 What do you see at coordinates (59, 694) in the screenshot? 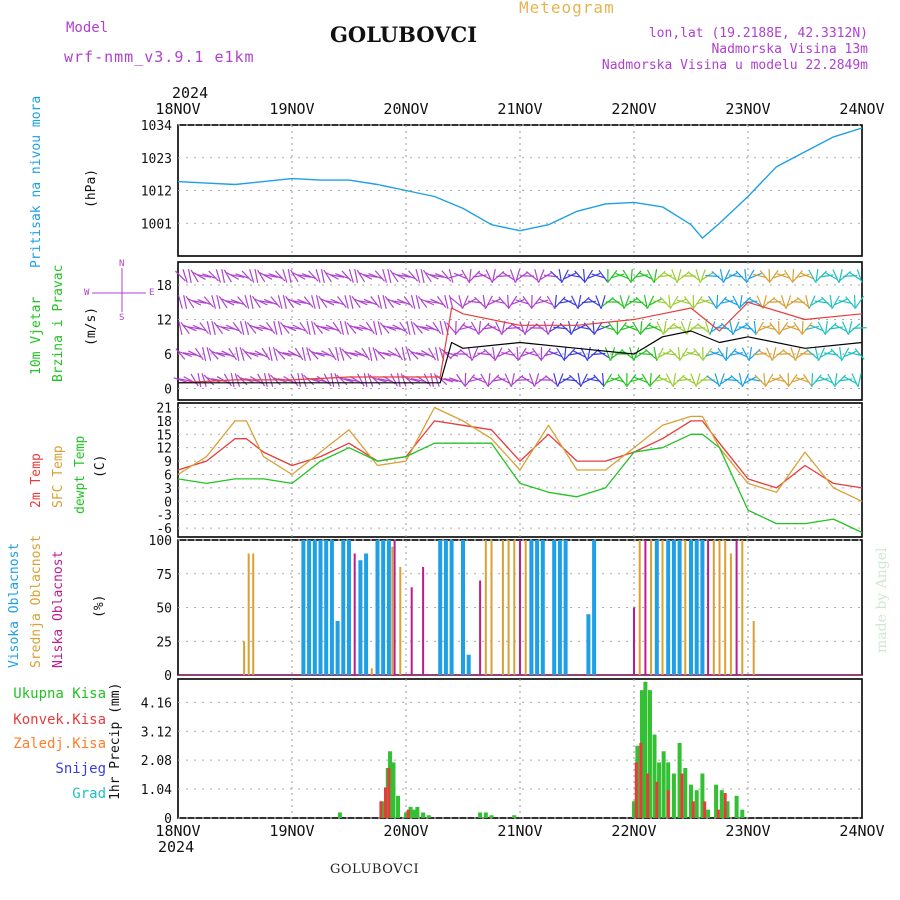
I see `legend-total-rain: Ukupna Kisa` at bounding box center [59, 694].